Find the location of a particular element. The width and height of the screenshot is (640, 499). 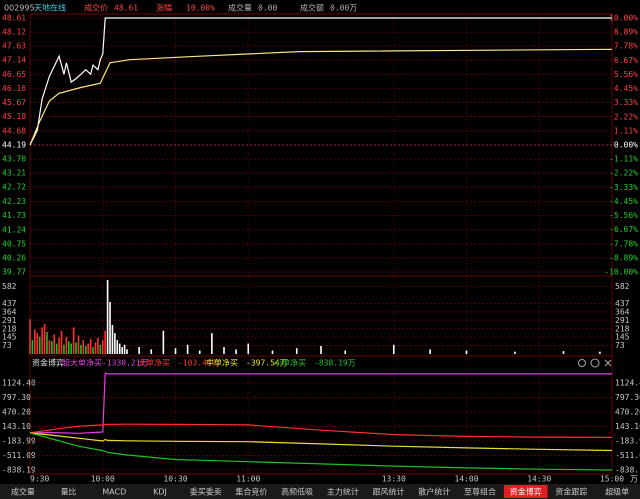

tab-label: 委买委卖 is located at coordinates (206, 492).